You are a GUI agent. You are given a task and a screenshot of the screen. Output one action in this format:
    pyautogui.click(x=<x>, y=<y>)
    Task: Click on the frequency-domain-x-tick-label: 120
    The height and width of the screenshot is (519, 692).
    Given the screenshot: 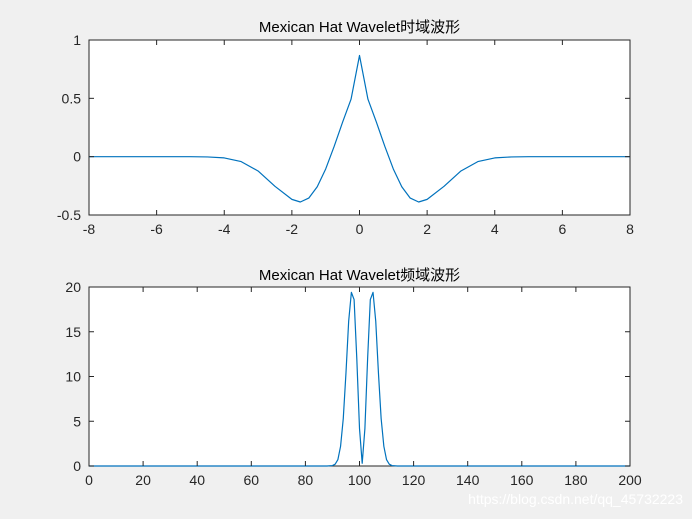 What is the action you would take?
    pyautogui.click(x=414, y=480)
    